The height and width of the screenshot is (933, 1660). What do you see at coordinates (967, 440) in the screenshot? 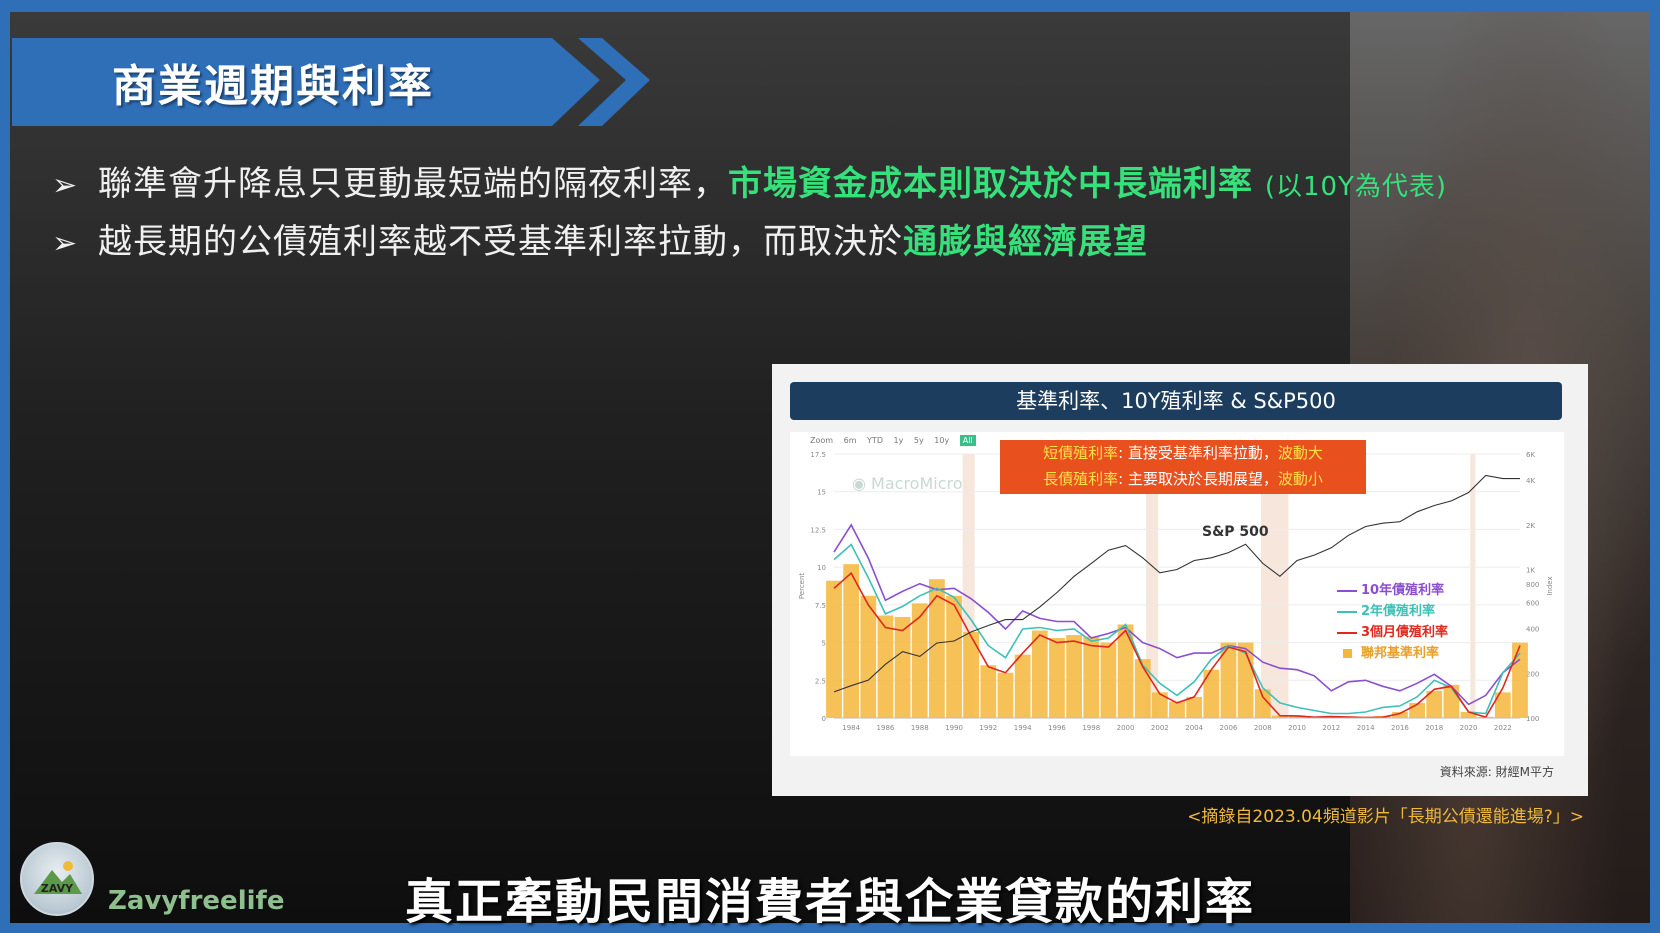
I see `toolbar-all-button: All` at bounding box center [967, 440].